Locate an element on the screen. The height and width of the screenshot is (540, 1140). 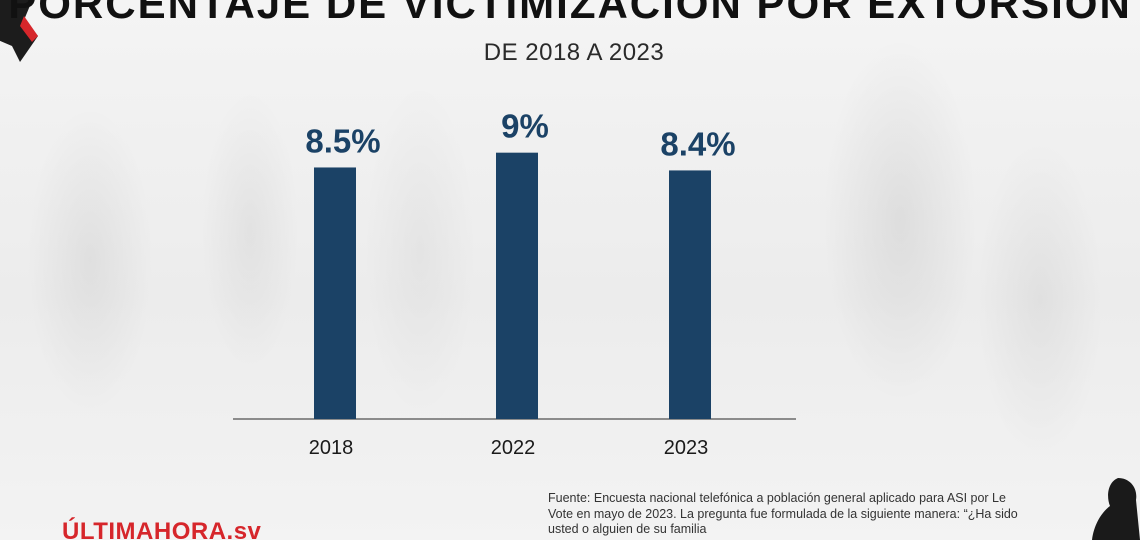
corner-figure-decoration is located at coordinates (19, 31).